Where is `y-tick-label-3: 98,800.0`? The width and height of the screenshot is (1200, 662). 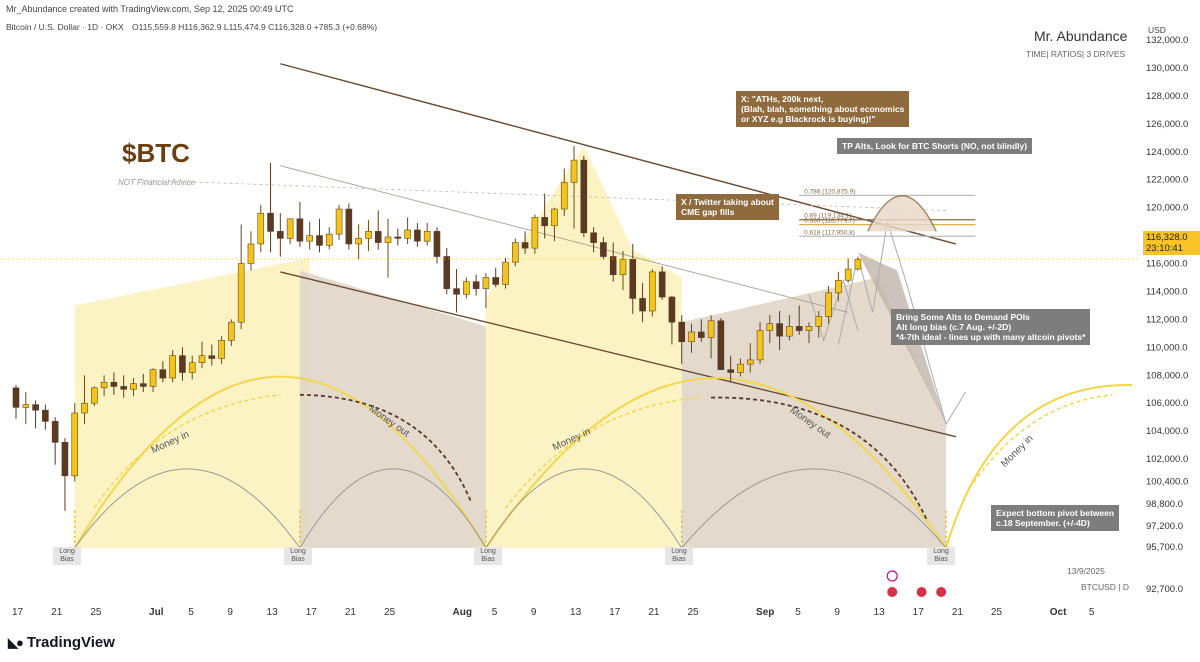
y-tick-label-3: 98,800.0 is located at coordinates (1164, 504).